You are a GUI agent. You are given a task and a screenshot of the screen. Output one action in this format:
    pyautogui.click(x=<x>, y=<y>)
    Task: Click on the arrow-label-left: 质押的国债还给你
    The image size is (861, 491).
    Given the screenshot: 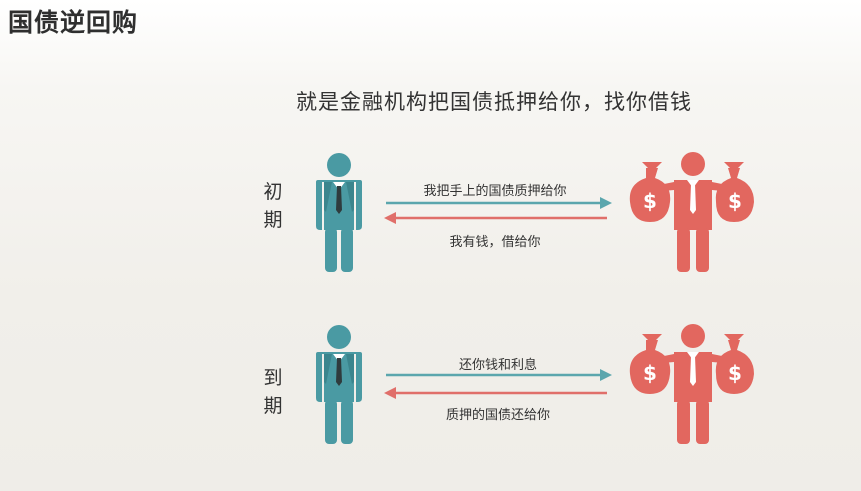 What is the action you would take?
    pyautogui.click(x=497, y=415)
    